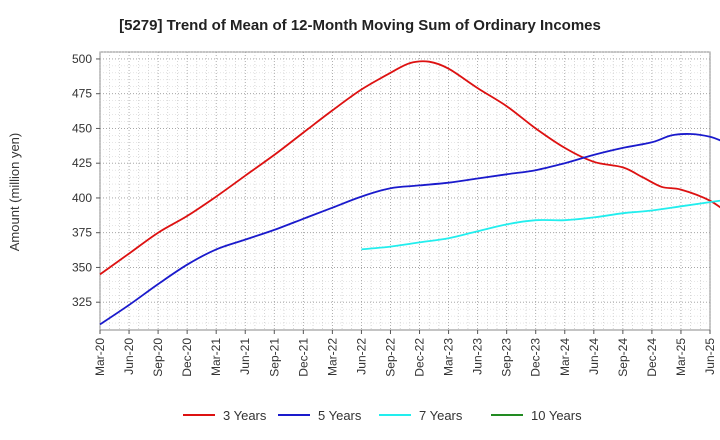 This screenshot has width=720, height=440. Describe the element at coordinates (129, 356) in the screenshot. I see `x-tick-label: Jun-20` at that location.